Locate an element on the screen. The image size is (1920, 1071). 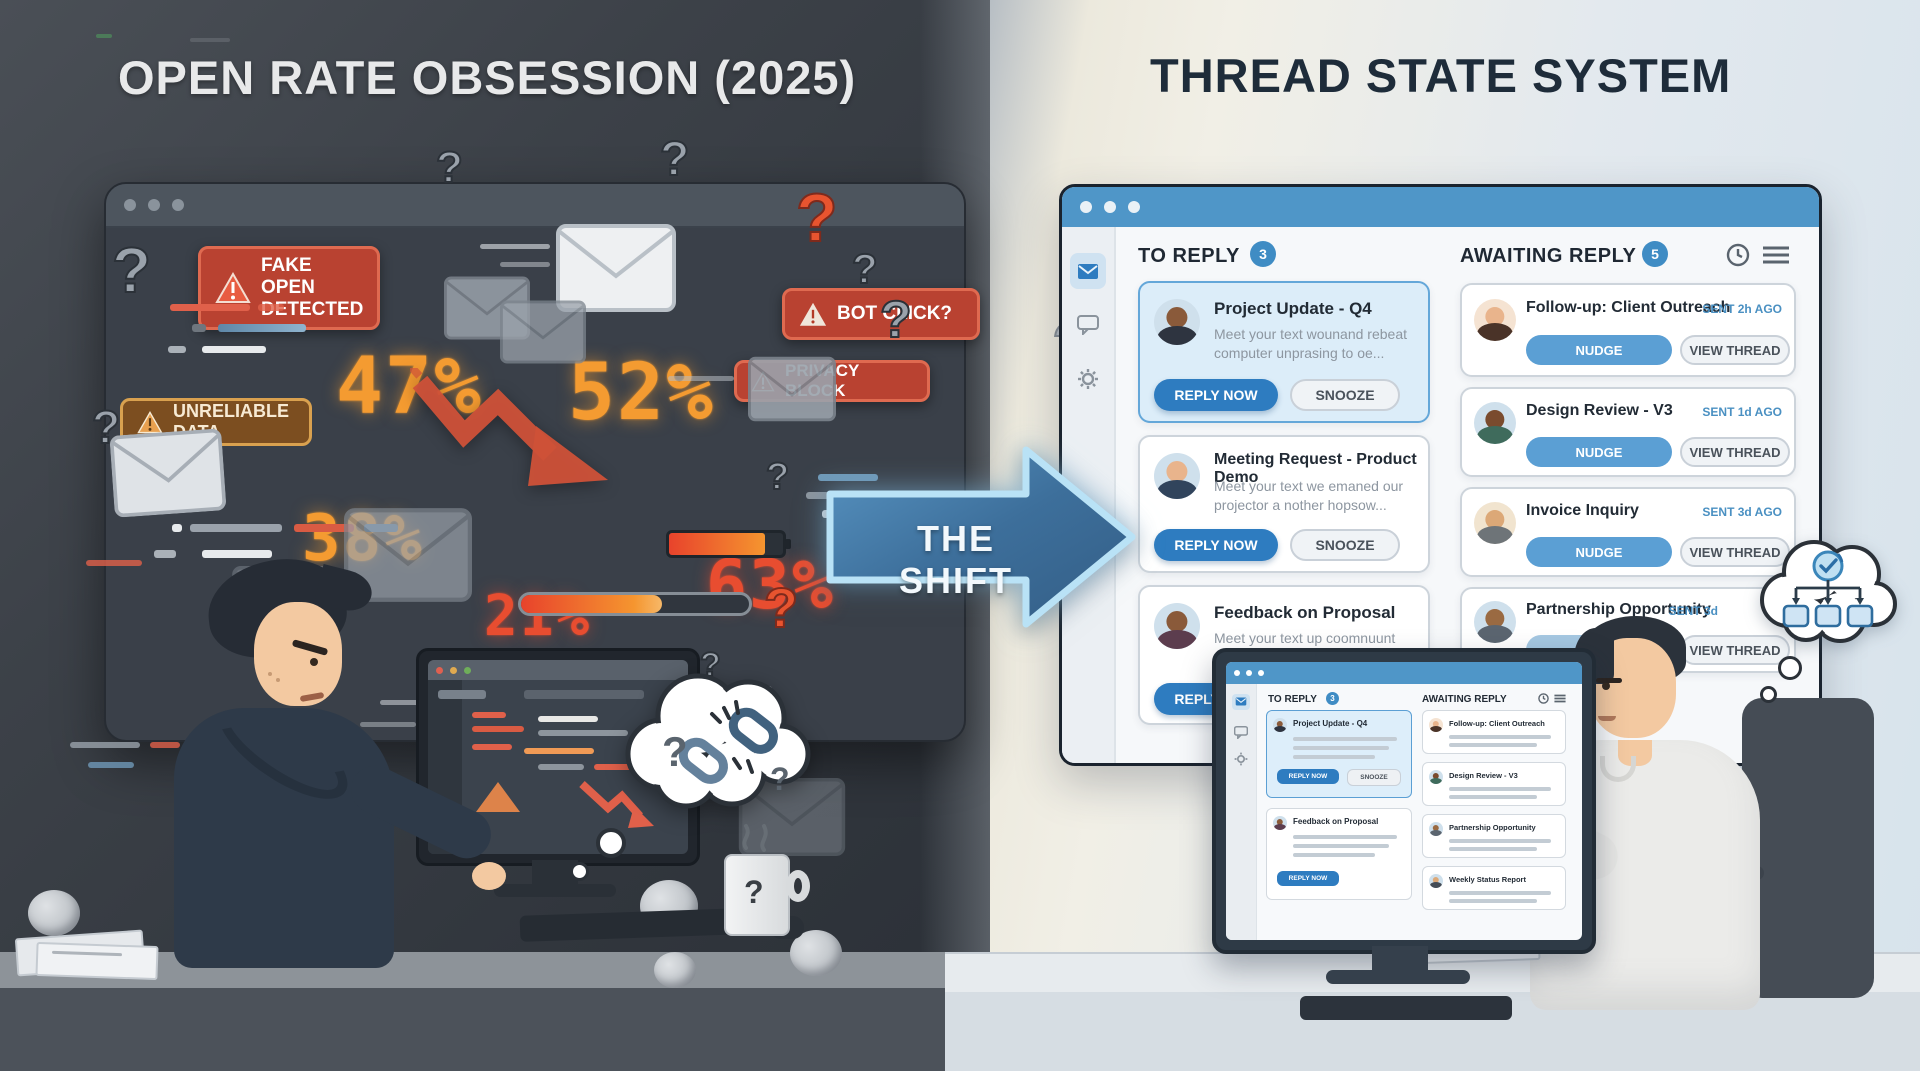
mini-awaiting-header: AWAITING REPLY is located at coordinates (1464, 699).